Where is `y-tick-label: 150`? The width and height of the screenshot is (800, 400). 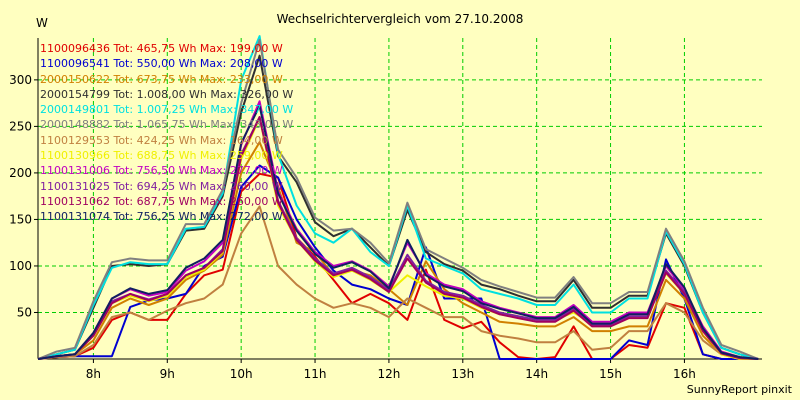
y-tick-label: 150 is located at coordinates (20, 219).